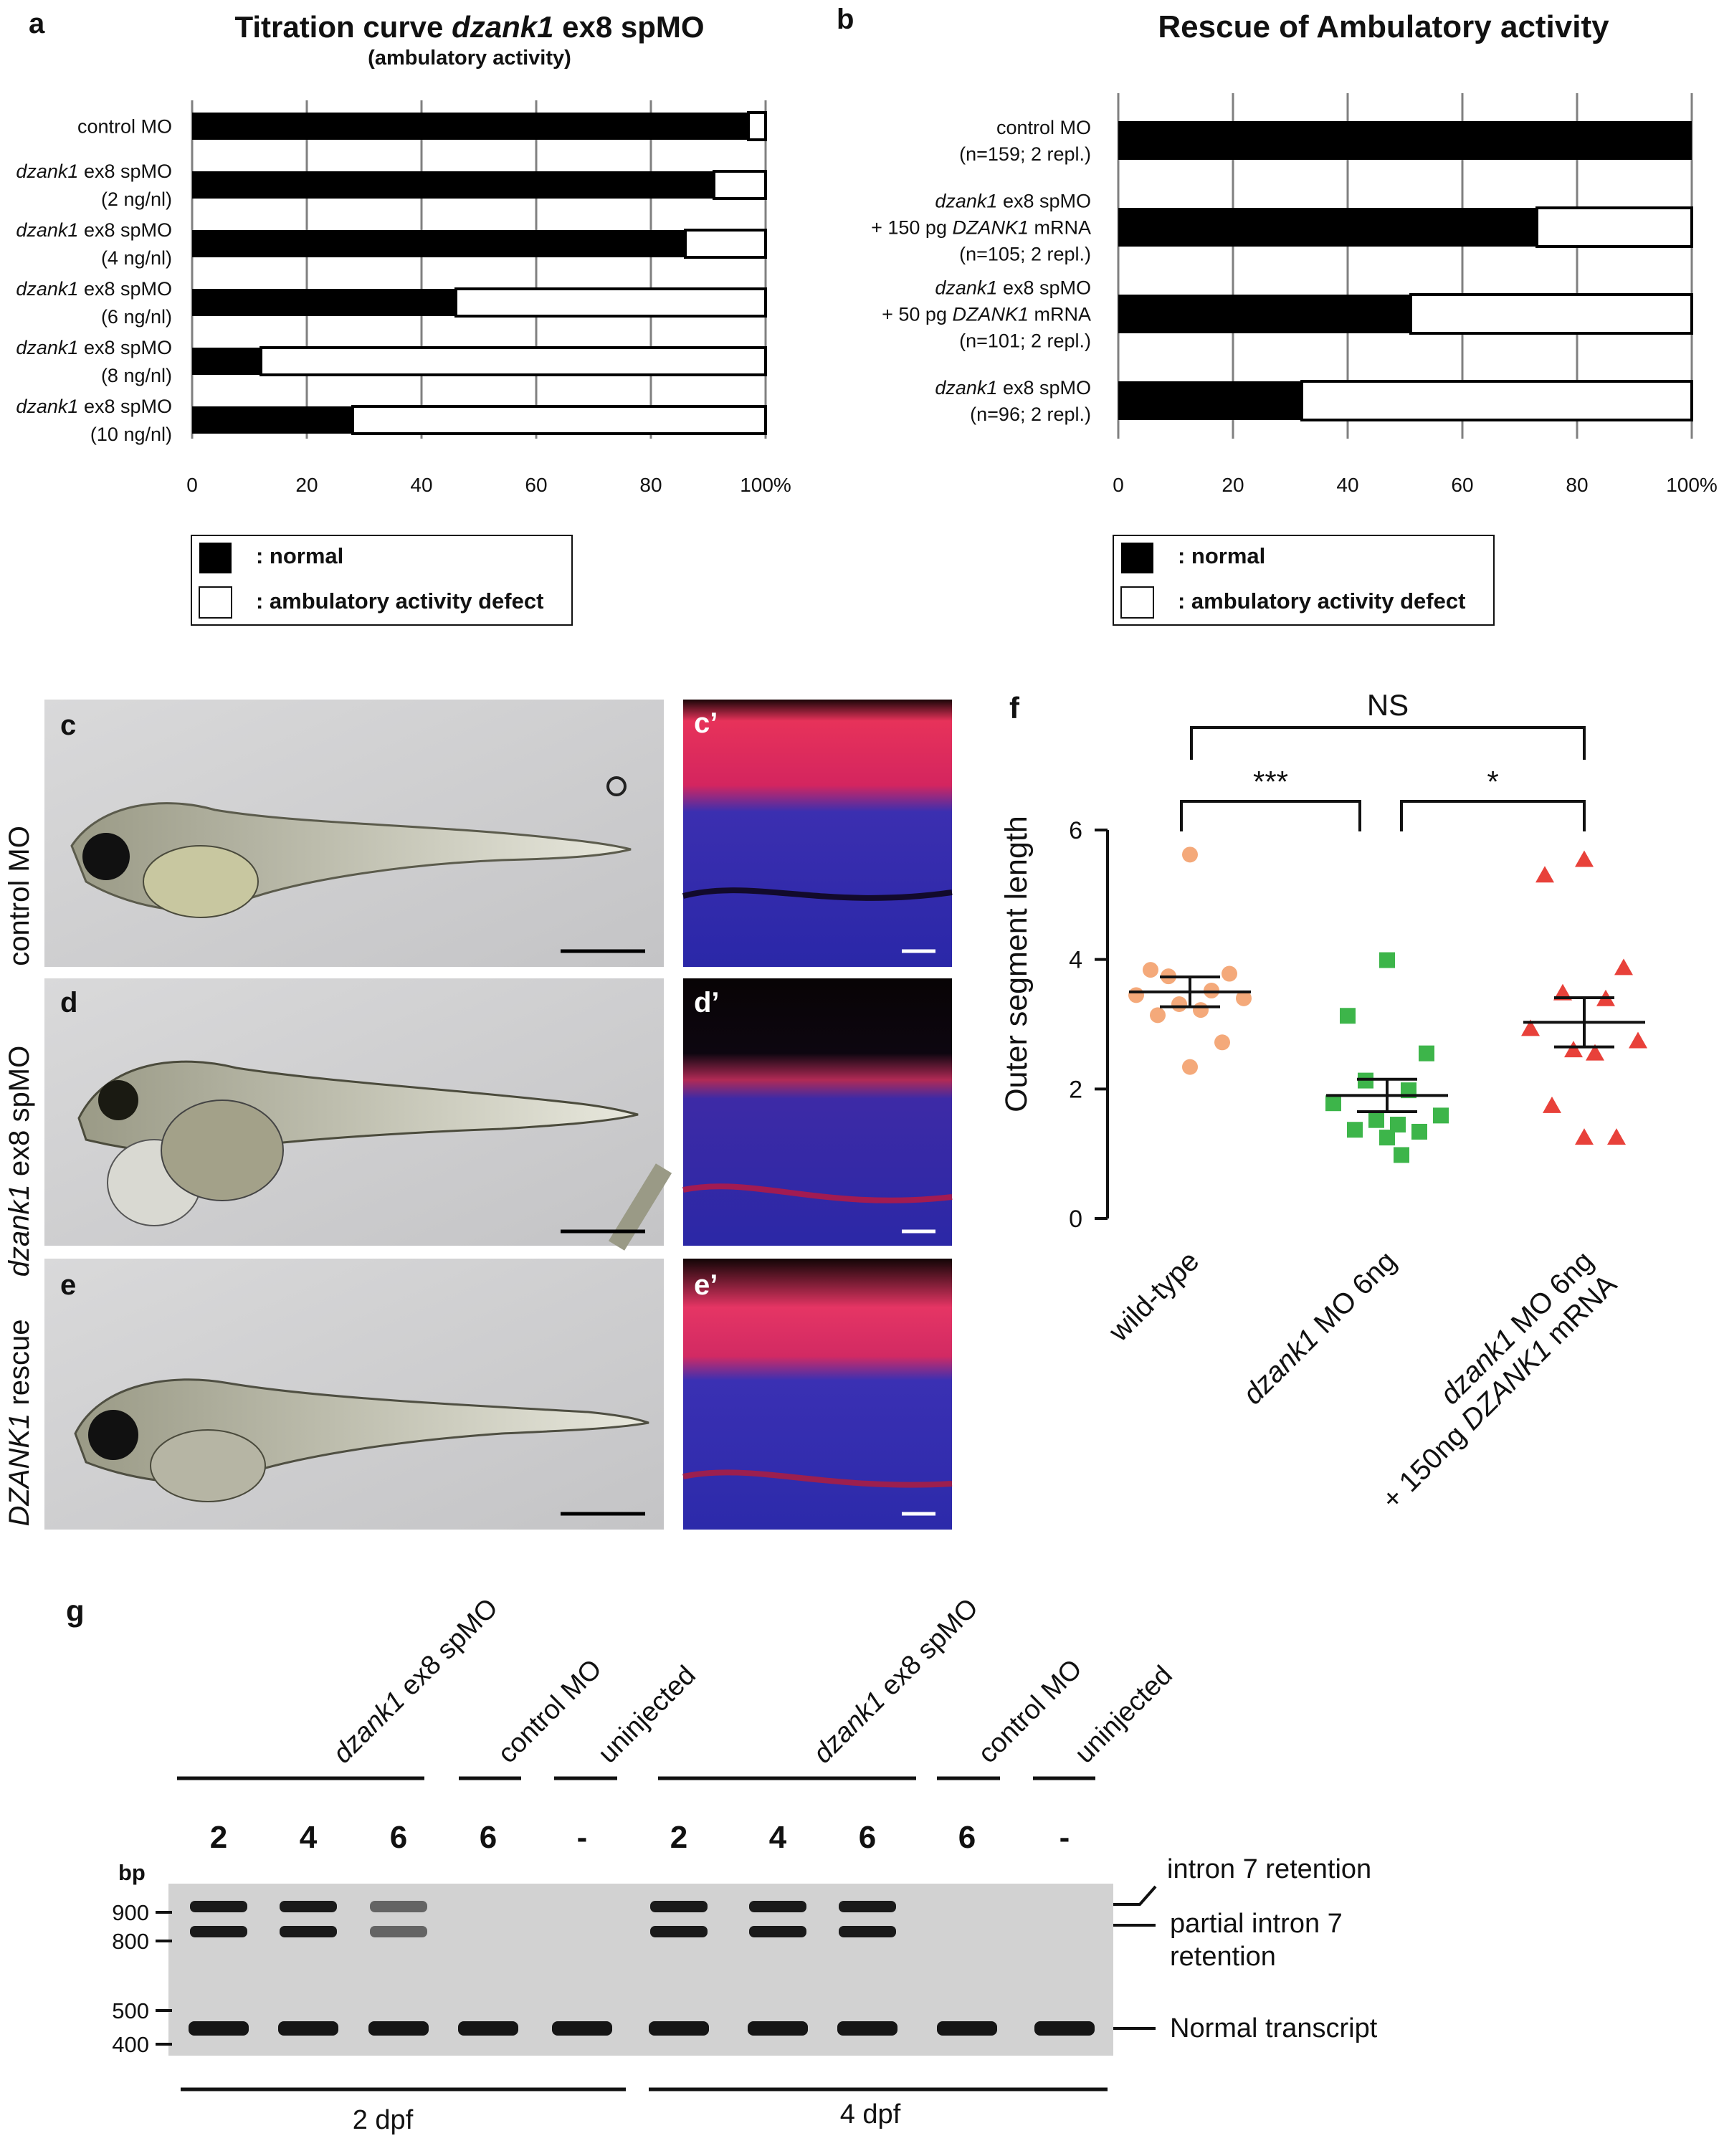 The width and height of the screenshot is (1719, 2156). Describe the element at coordinates (354, 833) in the screenshot. I see `photo-panel-c: c` at that location.